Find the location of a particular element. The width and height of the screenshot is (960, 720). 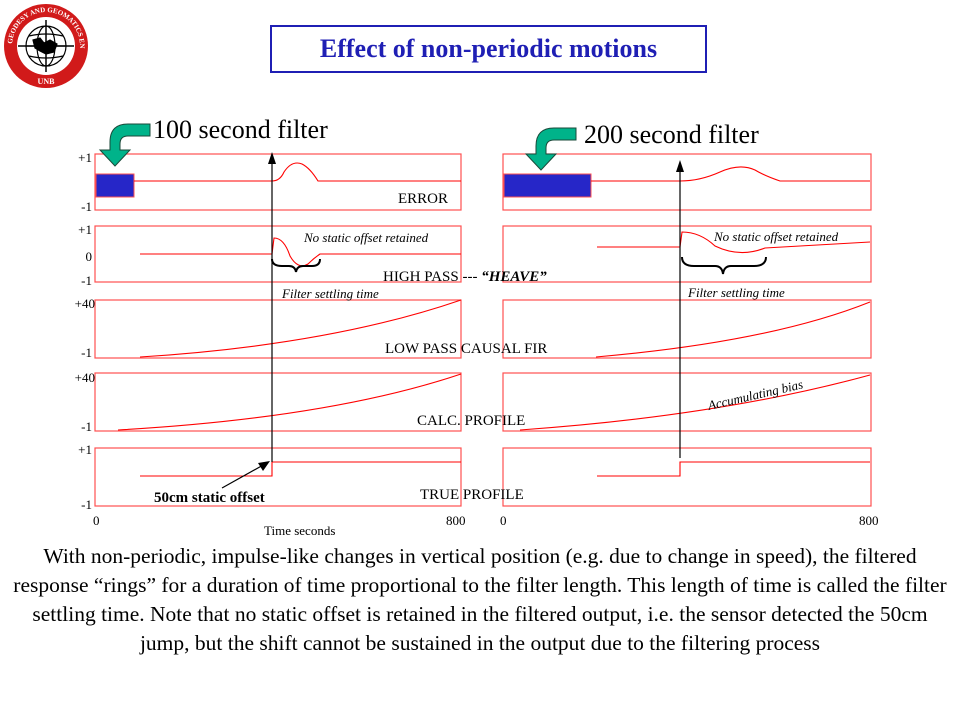

static-offset-pointer is located at coordinates (243, 476).